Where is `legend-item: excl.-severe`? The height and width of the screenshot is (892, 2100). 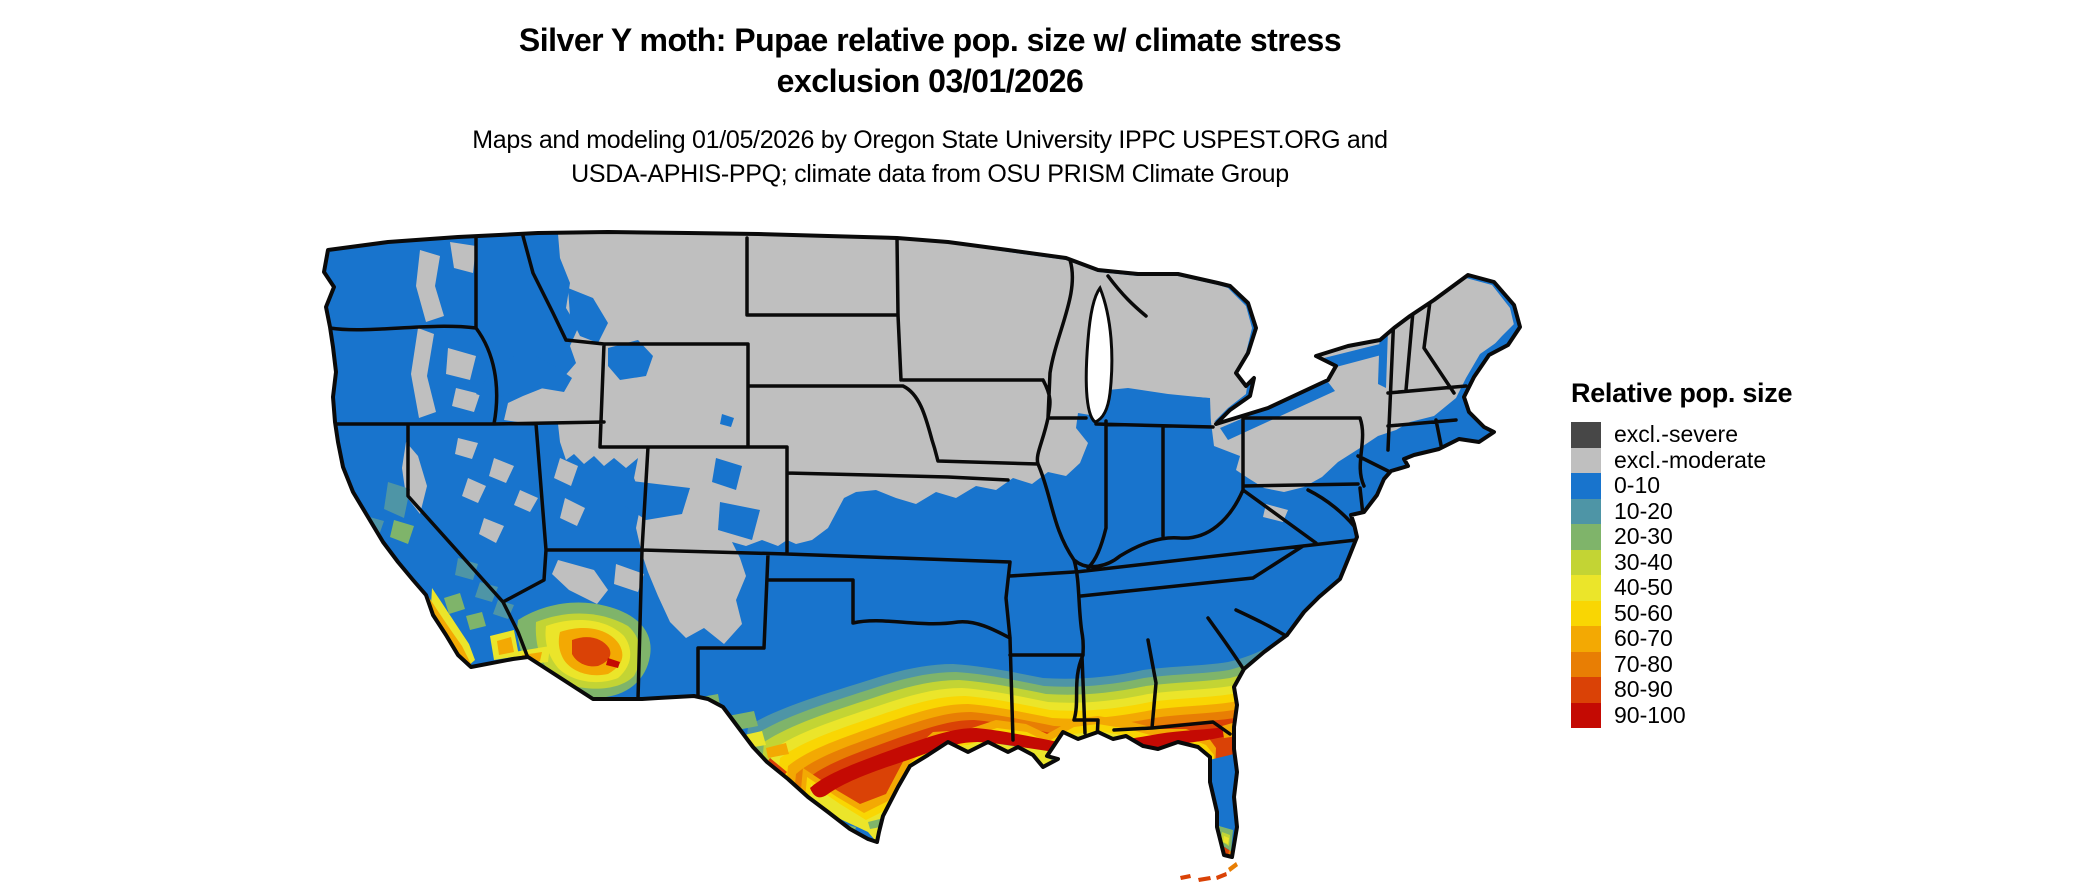 legend-item: excl.-severe is located at coordinates (1681, 435).